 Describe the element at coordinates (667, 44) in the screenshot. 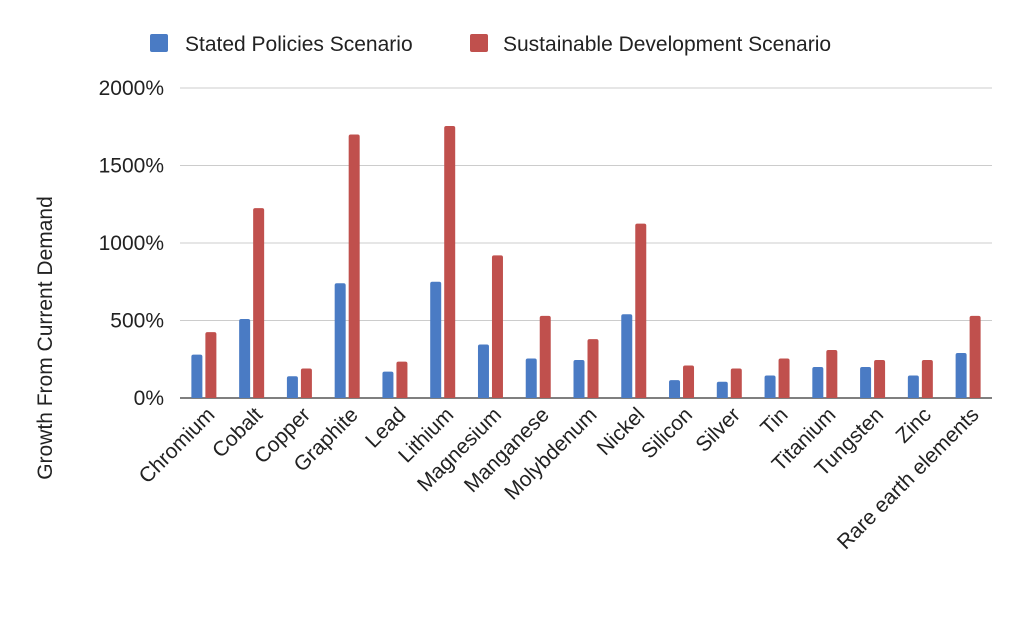

I see `legend-label: Sustainable Development Scenario` at that location.